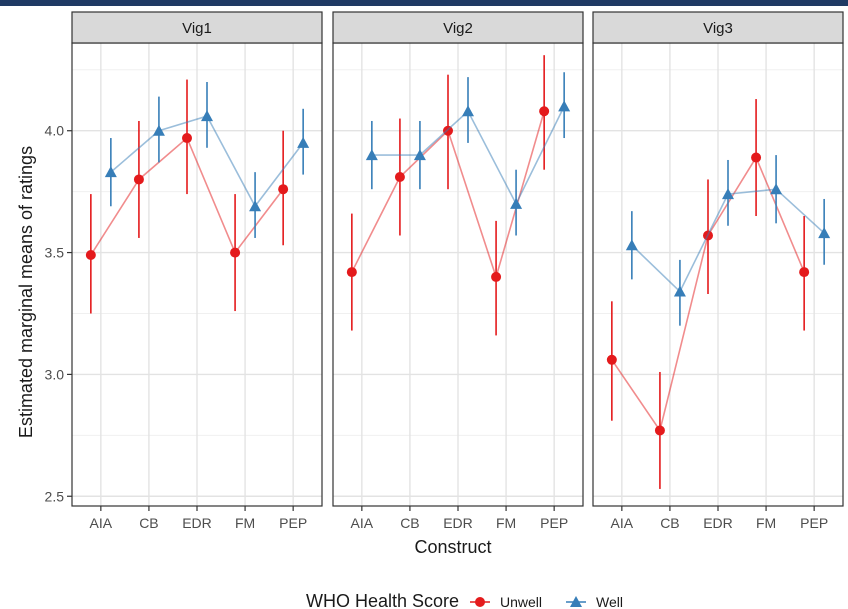 The width and height of the screenshot is (848, 609). I want to click on facet-strip-label: Vig1, so click(197, 28).